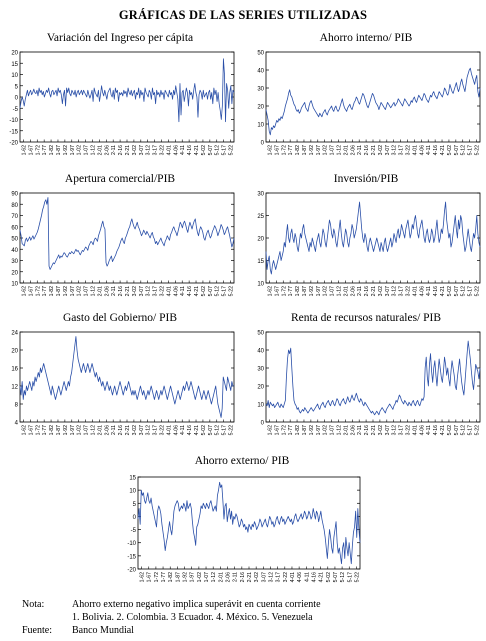 This screenshot has height=641, width=486. Describe the element at coordinates (131, 571) in the screenshot. I see `y-tick-label: -20` at that location.